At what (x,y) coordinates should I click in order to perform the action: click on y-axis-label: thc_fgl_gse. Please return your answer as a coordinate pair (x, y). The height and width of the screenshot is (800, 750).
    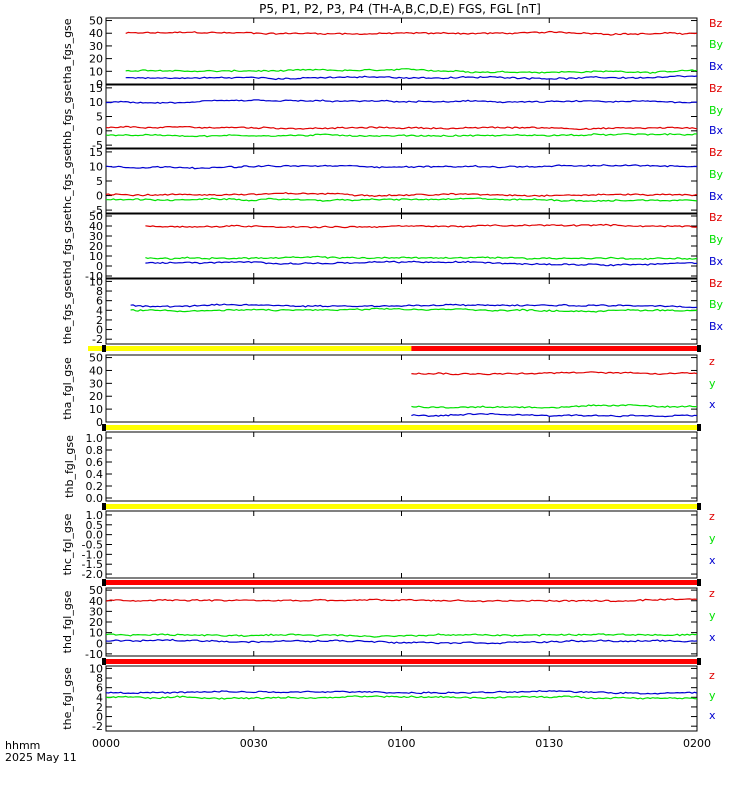
    Looking at the image, I should click on (67, 544).